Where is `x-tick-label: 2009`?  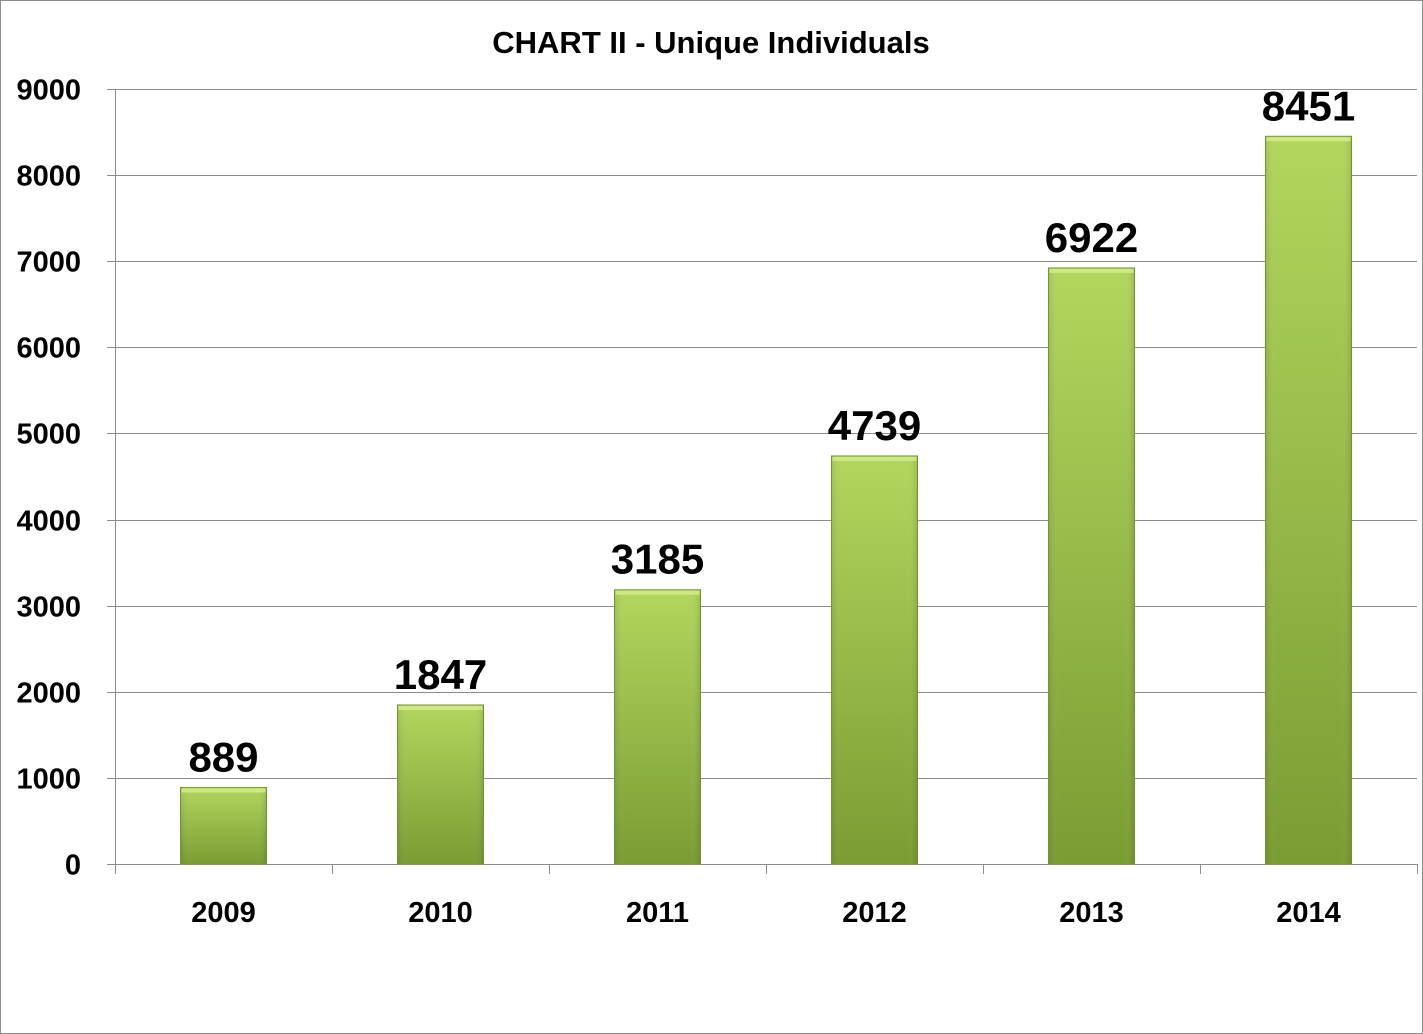 x-tick-label: 2009 is located at coordinates (223, 913).